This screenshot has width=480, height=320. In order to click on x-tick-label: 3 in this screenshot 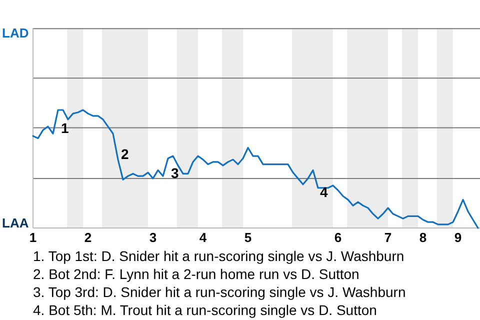, I will do `click(153, 237)`.